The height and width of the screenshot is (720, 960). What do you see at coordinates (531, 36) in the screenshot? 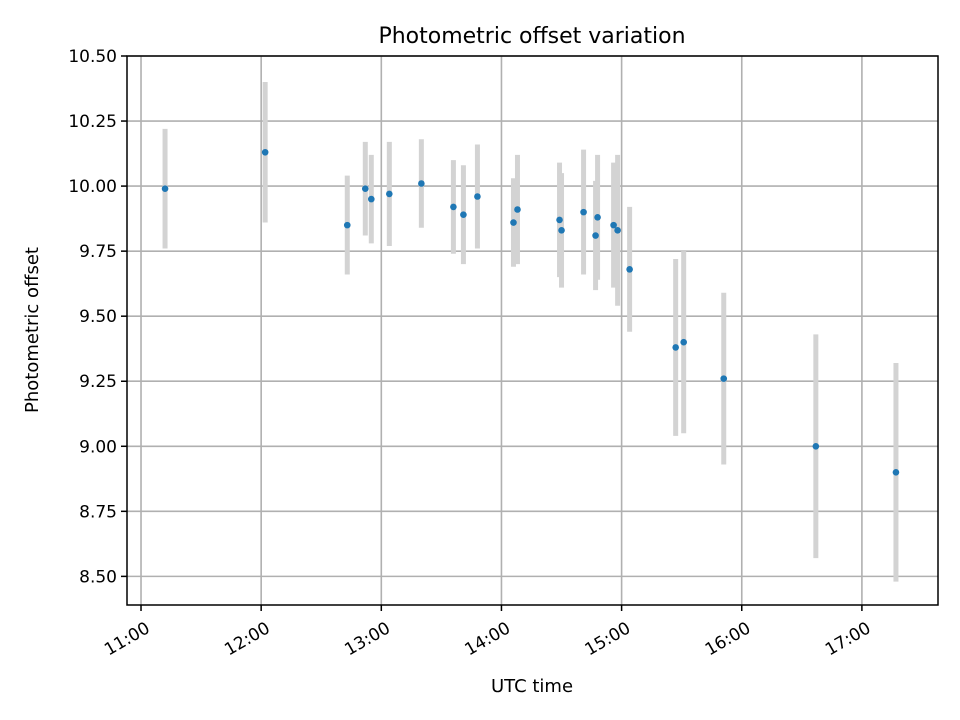
I see `chart-title: Photometric offset variation` at bounding box center [531, 36].